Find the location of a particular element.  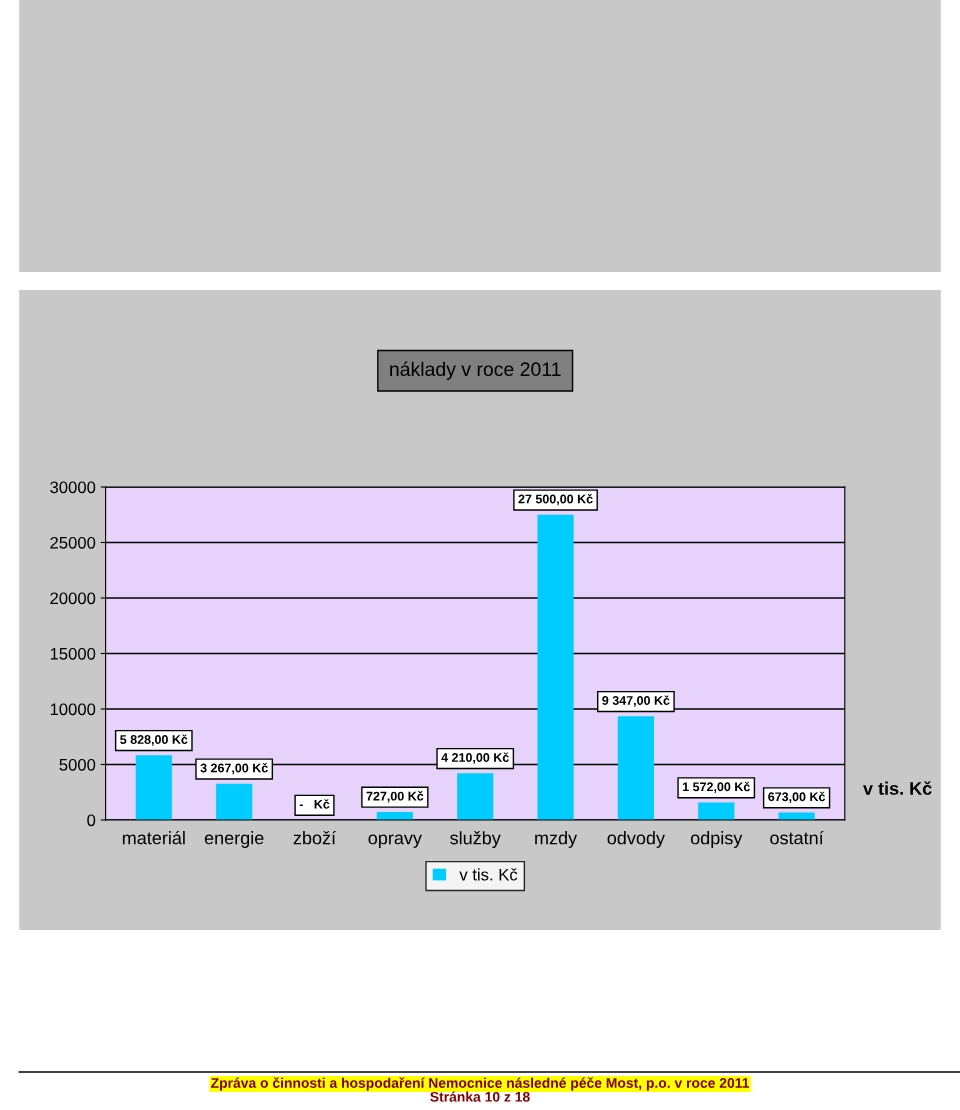

data-label: 27 500,00 Kč is located at coordinates (555, 499).